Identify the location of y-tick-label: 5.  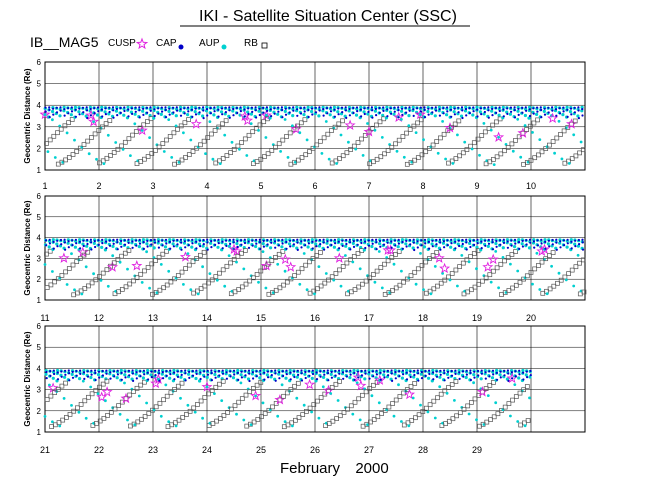
(39, 84).